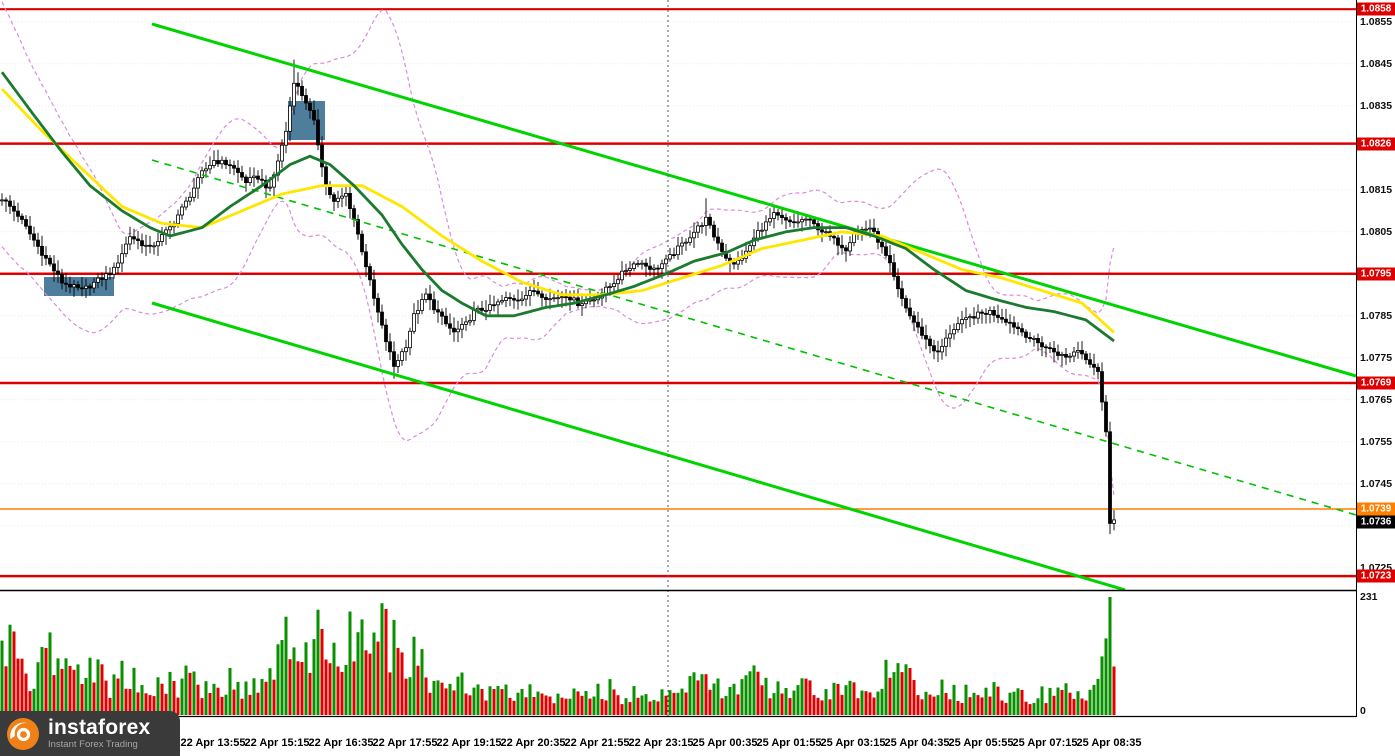  What do you see at coordinates (1376, 274) in the screenshot?
I see `price-level-badge: 1.0795` at bounding box center [1376, 274].